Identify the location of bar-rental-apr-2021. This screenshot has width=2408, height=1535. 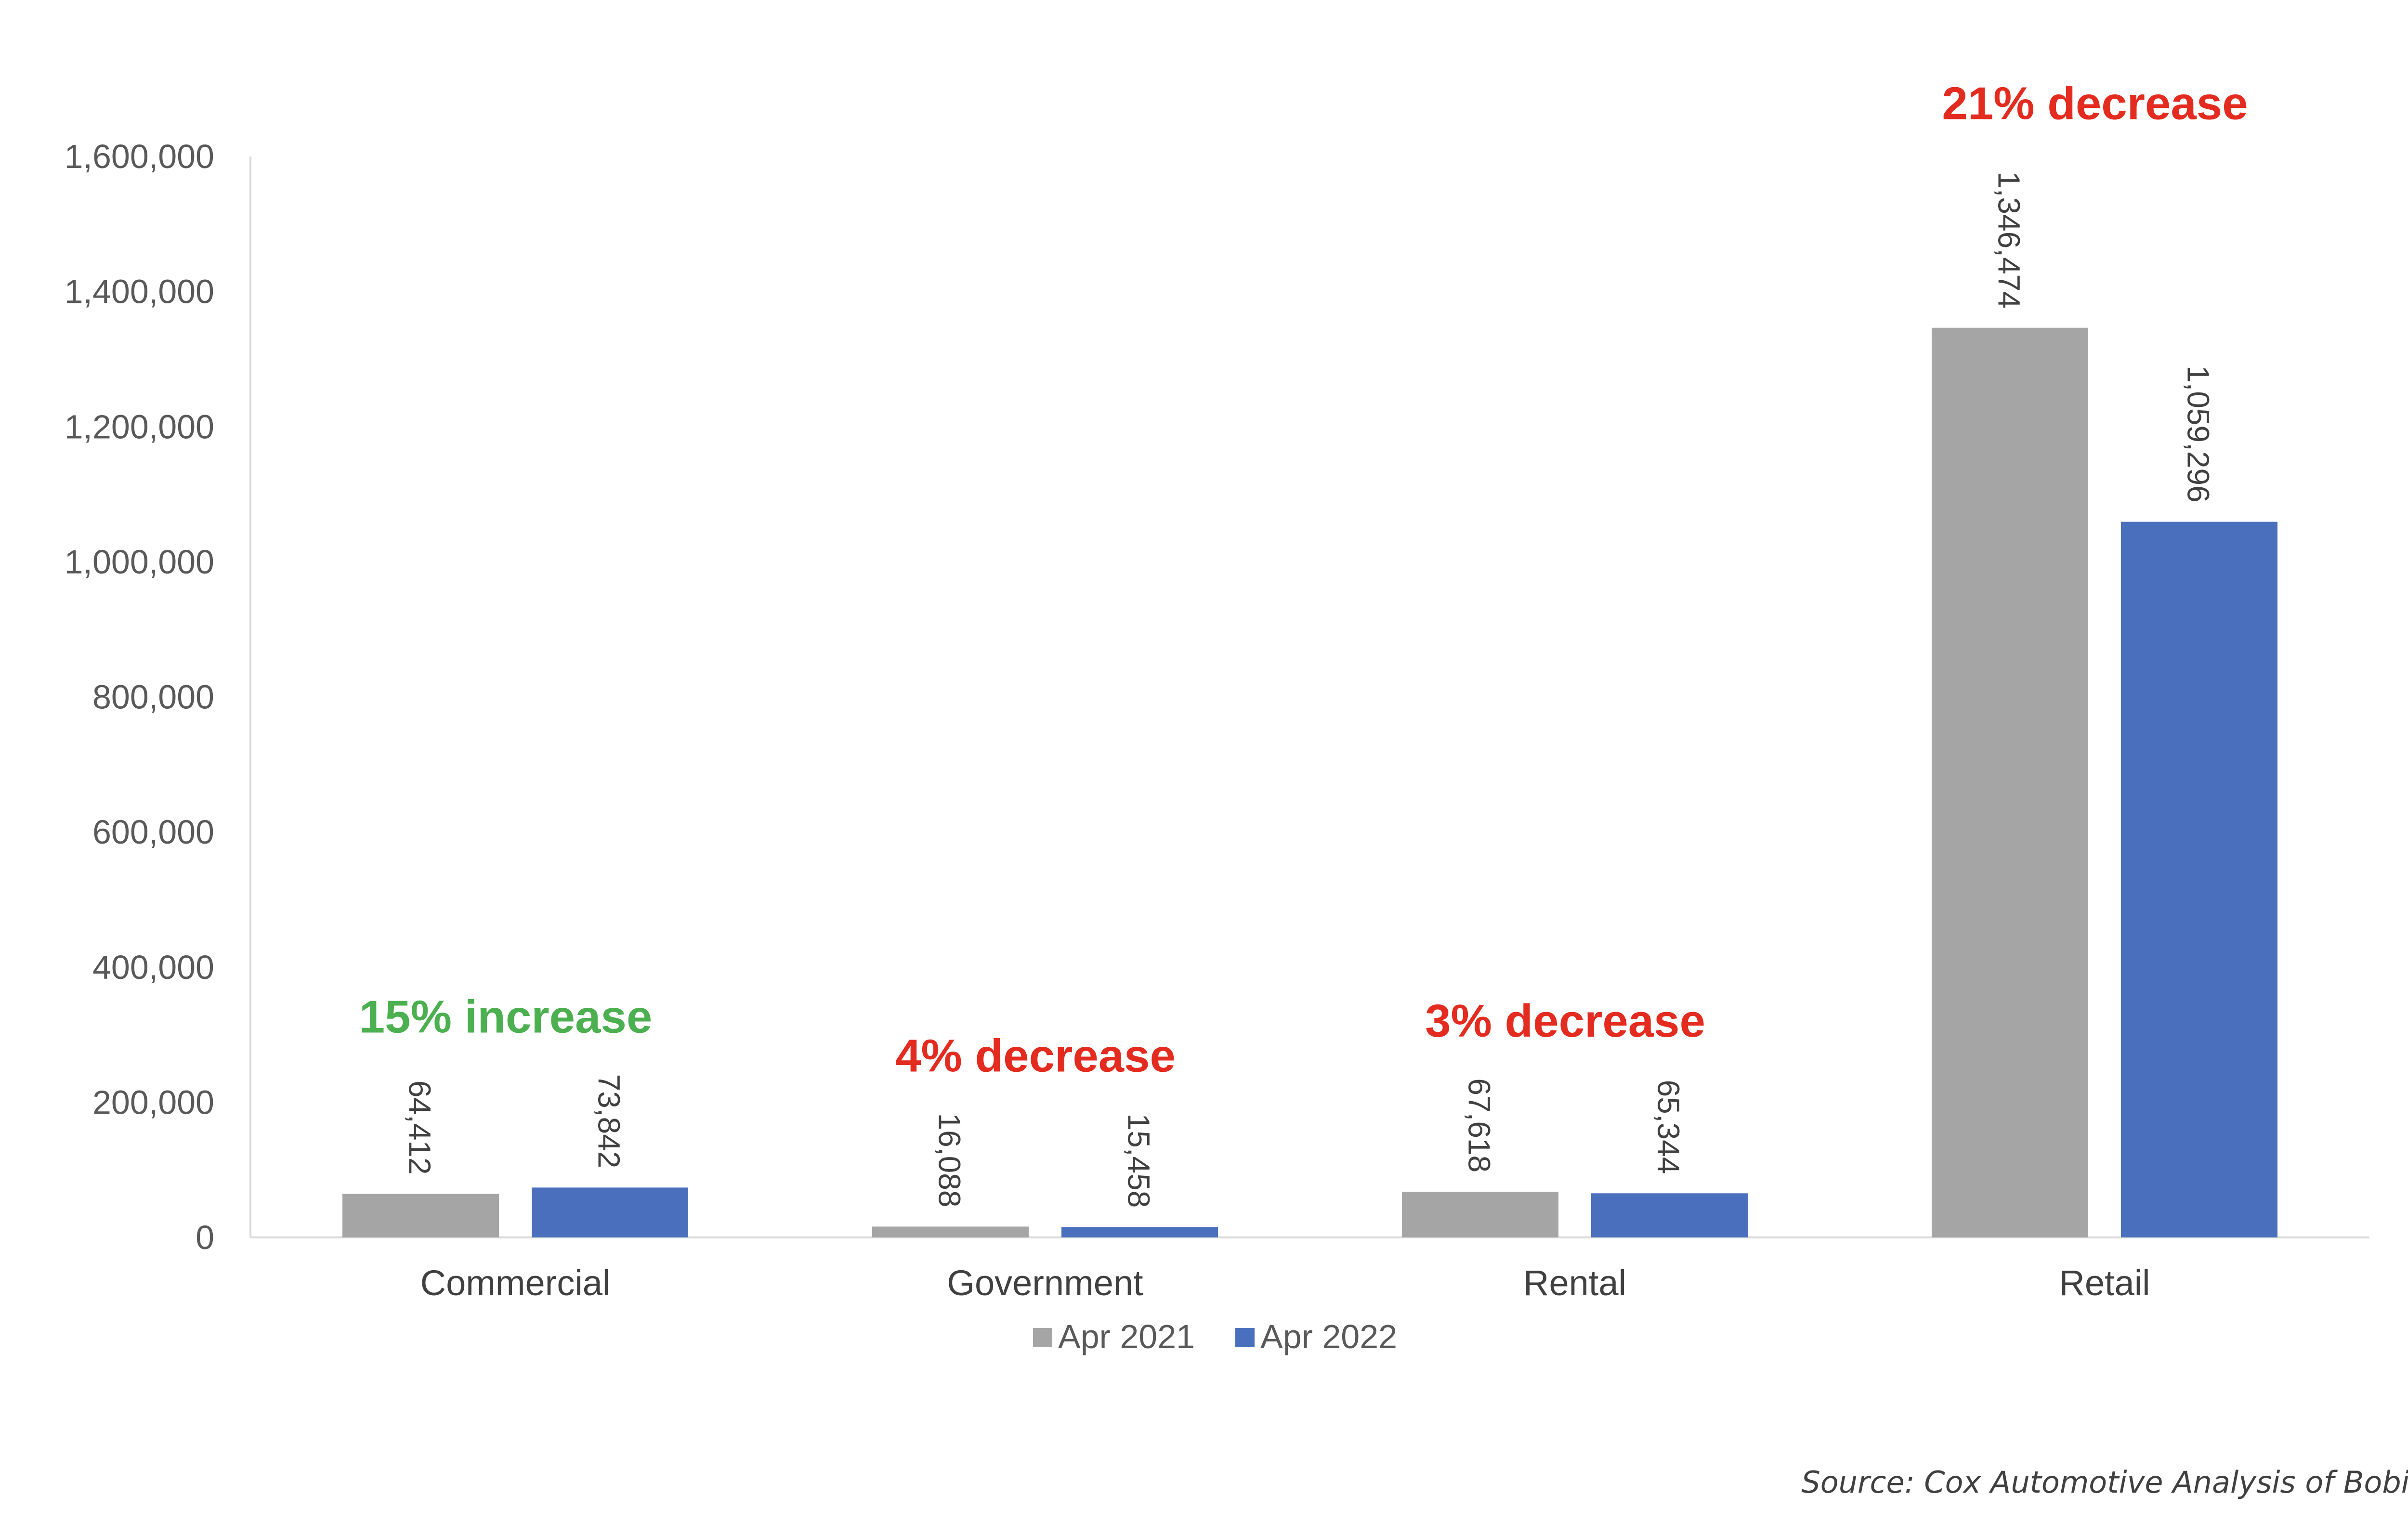
(1480, 1214).